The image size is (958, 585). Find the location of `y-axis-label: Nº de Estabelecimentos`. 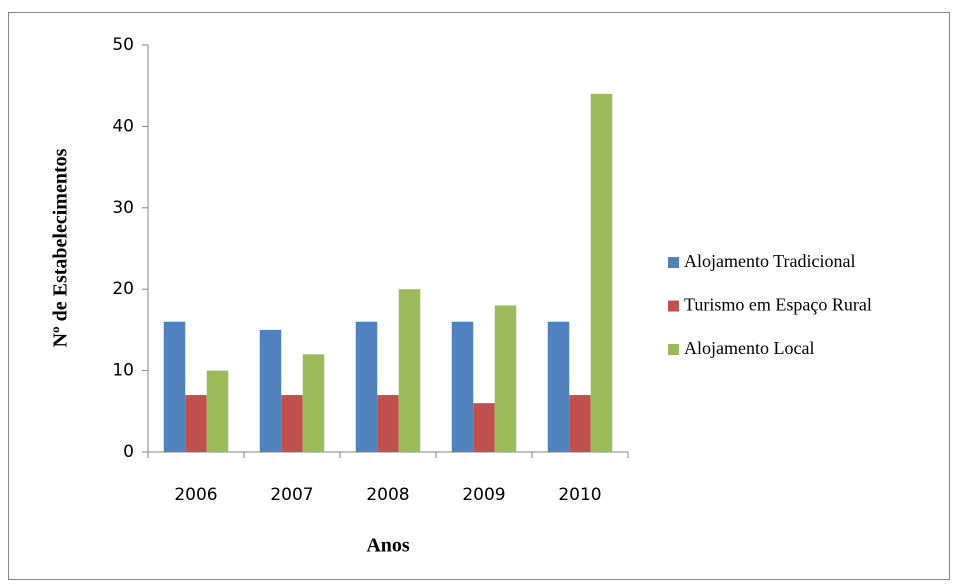

y-axis-label: Nº de Estabelecimentos is located at coordinates (61, 247).